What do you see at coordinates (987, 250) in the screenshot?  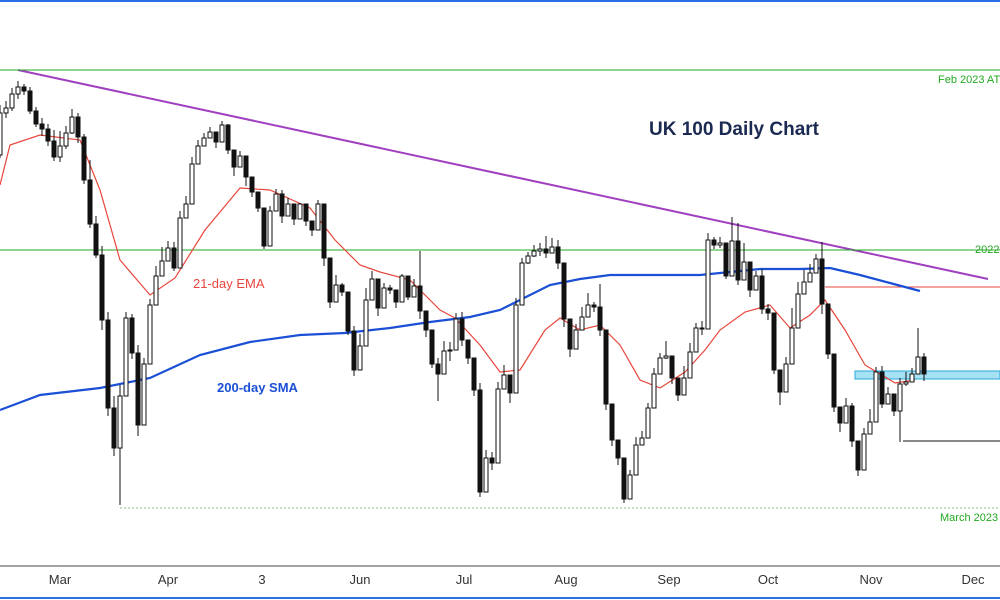 I see `level-2022-label: 2022` at bounding box center [987, 250].